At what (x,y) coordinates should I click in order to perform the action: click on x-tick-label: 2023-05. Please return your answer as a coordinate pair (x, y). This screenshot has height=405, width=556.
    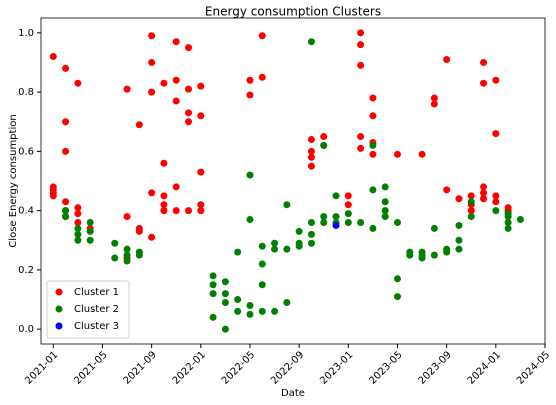
    Looking at the image, I should click on (385, 367).